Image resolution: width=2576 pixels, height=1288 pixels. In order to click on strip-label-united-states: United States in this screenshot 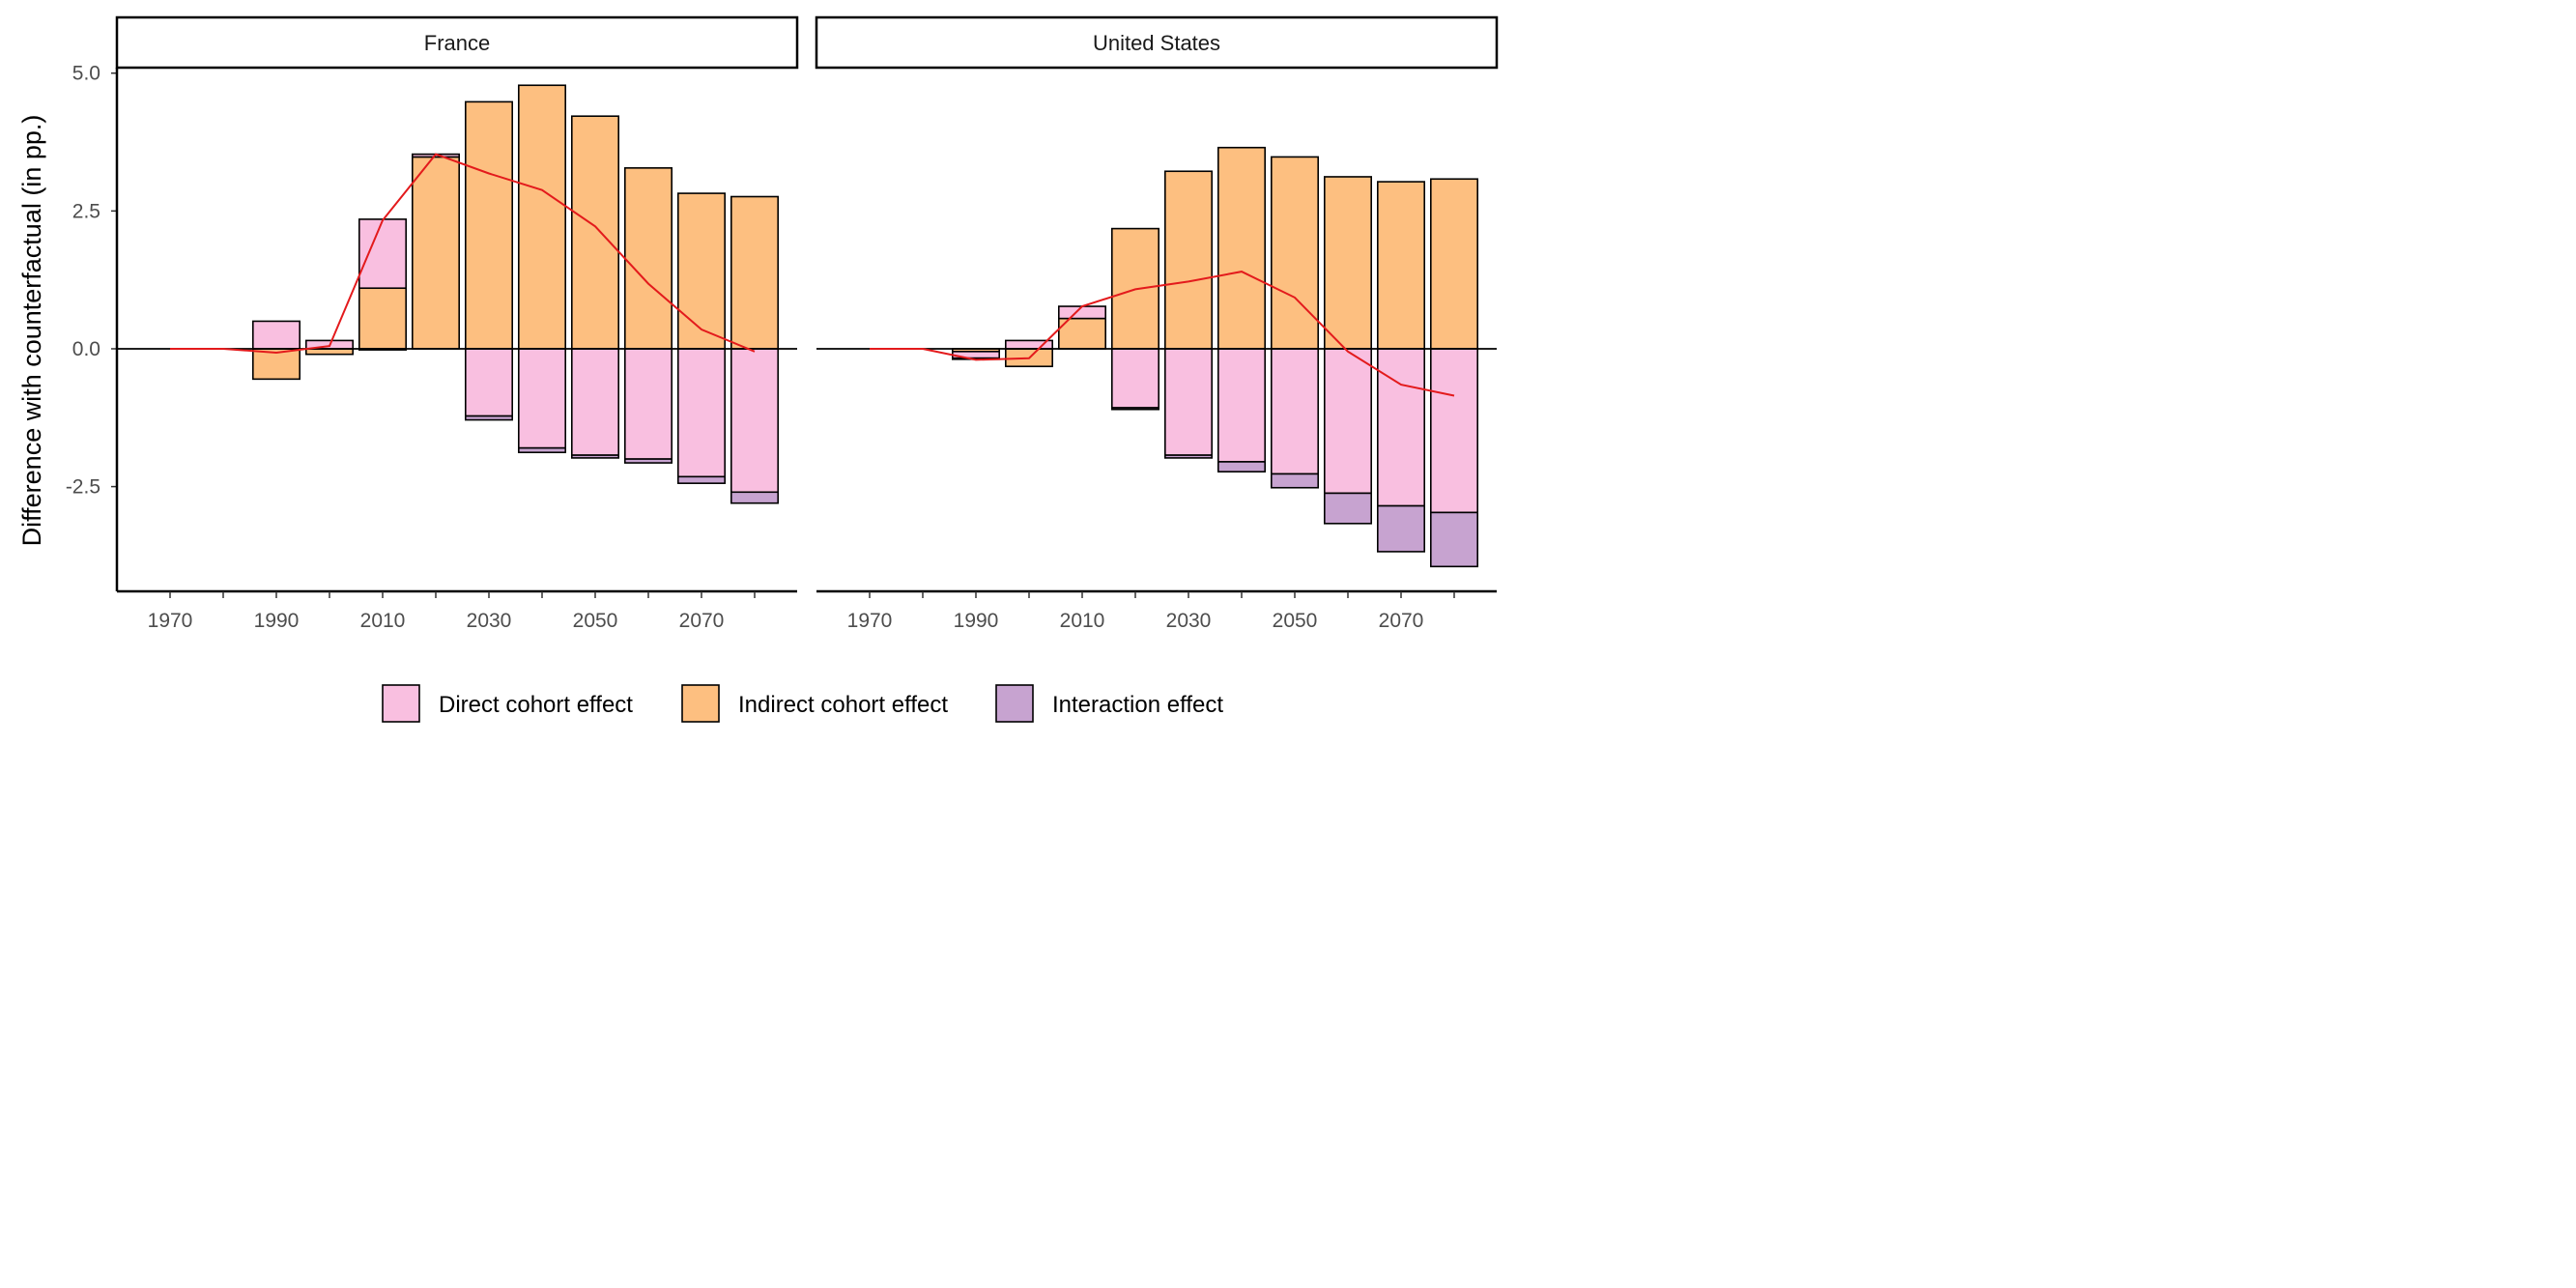, I will do `click(1157, 43)`.